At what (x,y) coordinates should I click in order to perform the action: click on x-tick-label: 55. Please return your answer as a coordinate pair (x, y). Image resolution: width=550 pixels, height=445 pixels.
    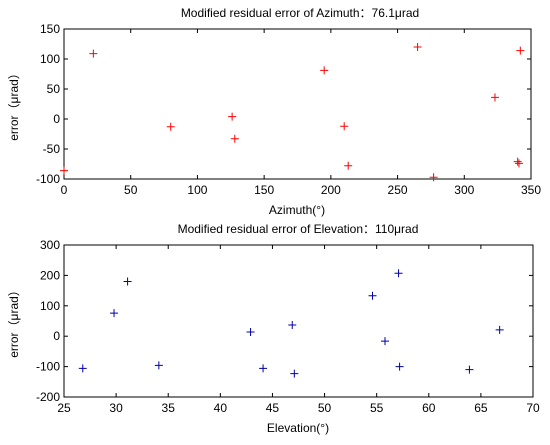
    Looking at the image, I should click on (377, 408).